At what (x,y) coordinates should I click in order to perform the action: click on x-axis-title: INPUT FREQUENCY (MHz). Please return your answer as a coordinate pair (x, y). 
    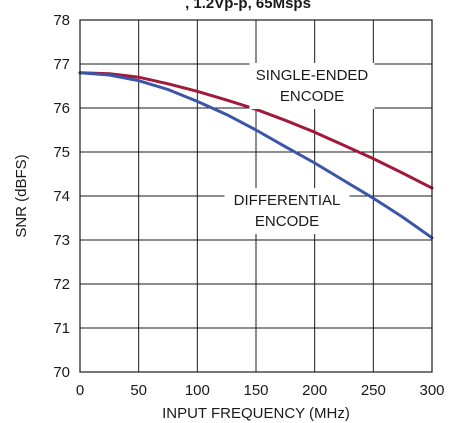
    Looking at the image, I should click on (256, 413).